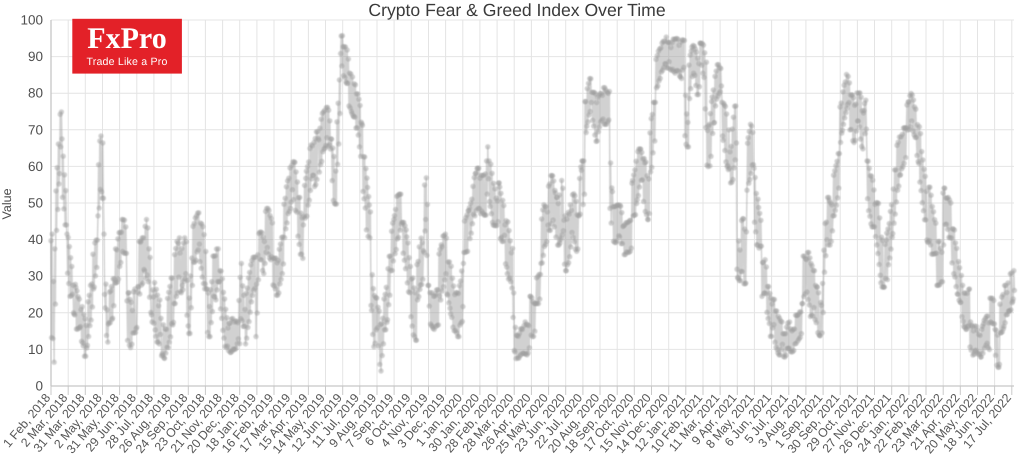  What do you see at coordinates (39, 386) in the screenshot?
I see `svg-text: 0` at bounding box center [39, 386].